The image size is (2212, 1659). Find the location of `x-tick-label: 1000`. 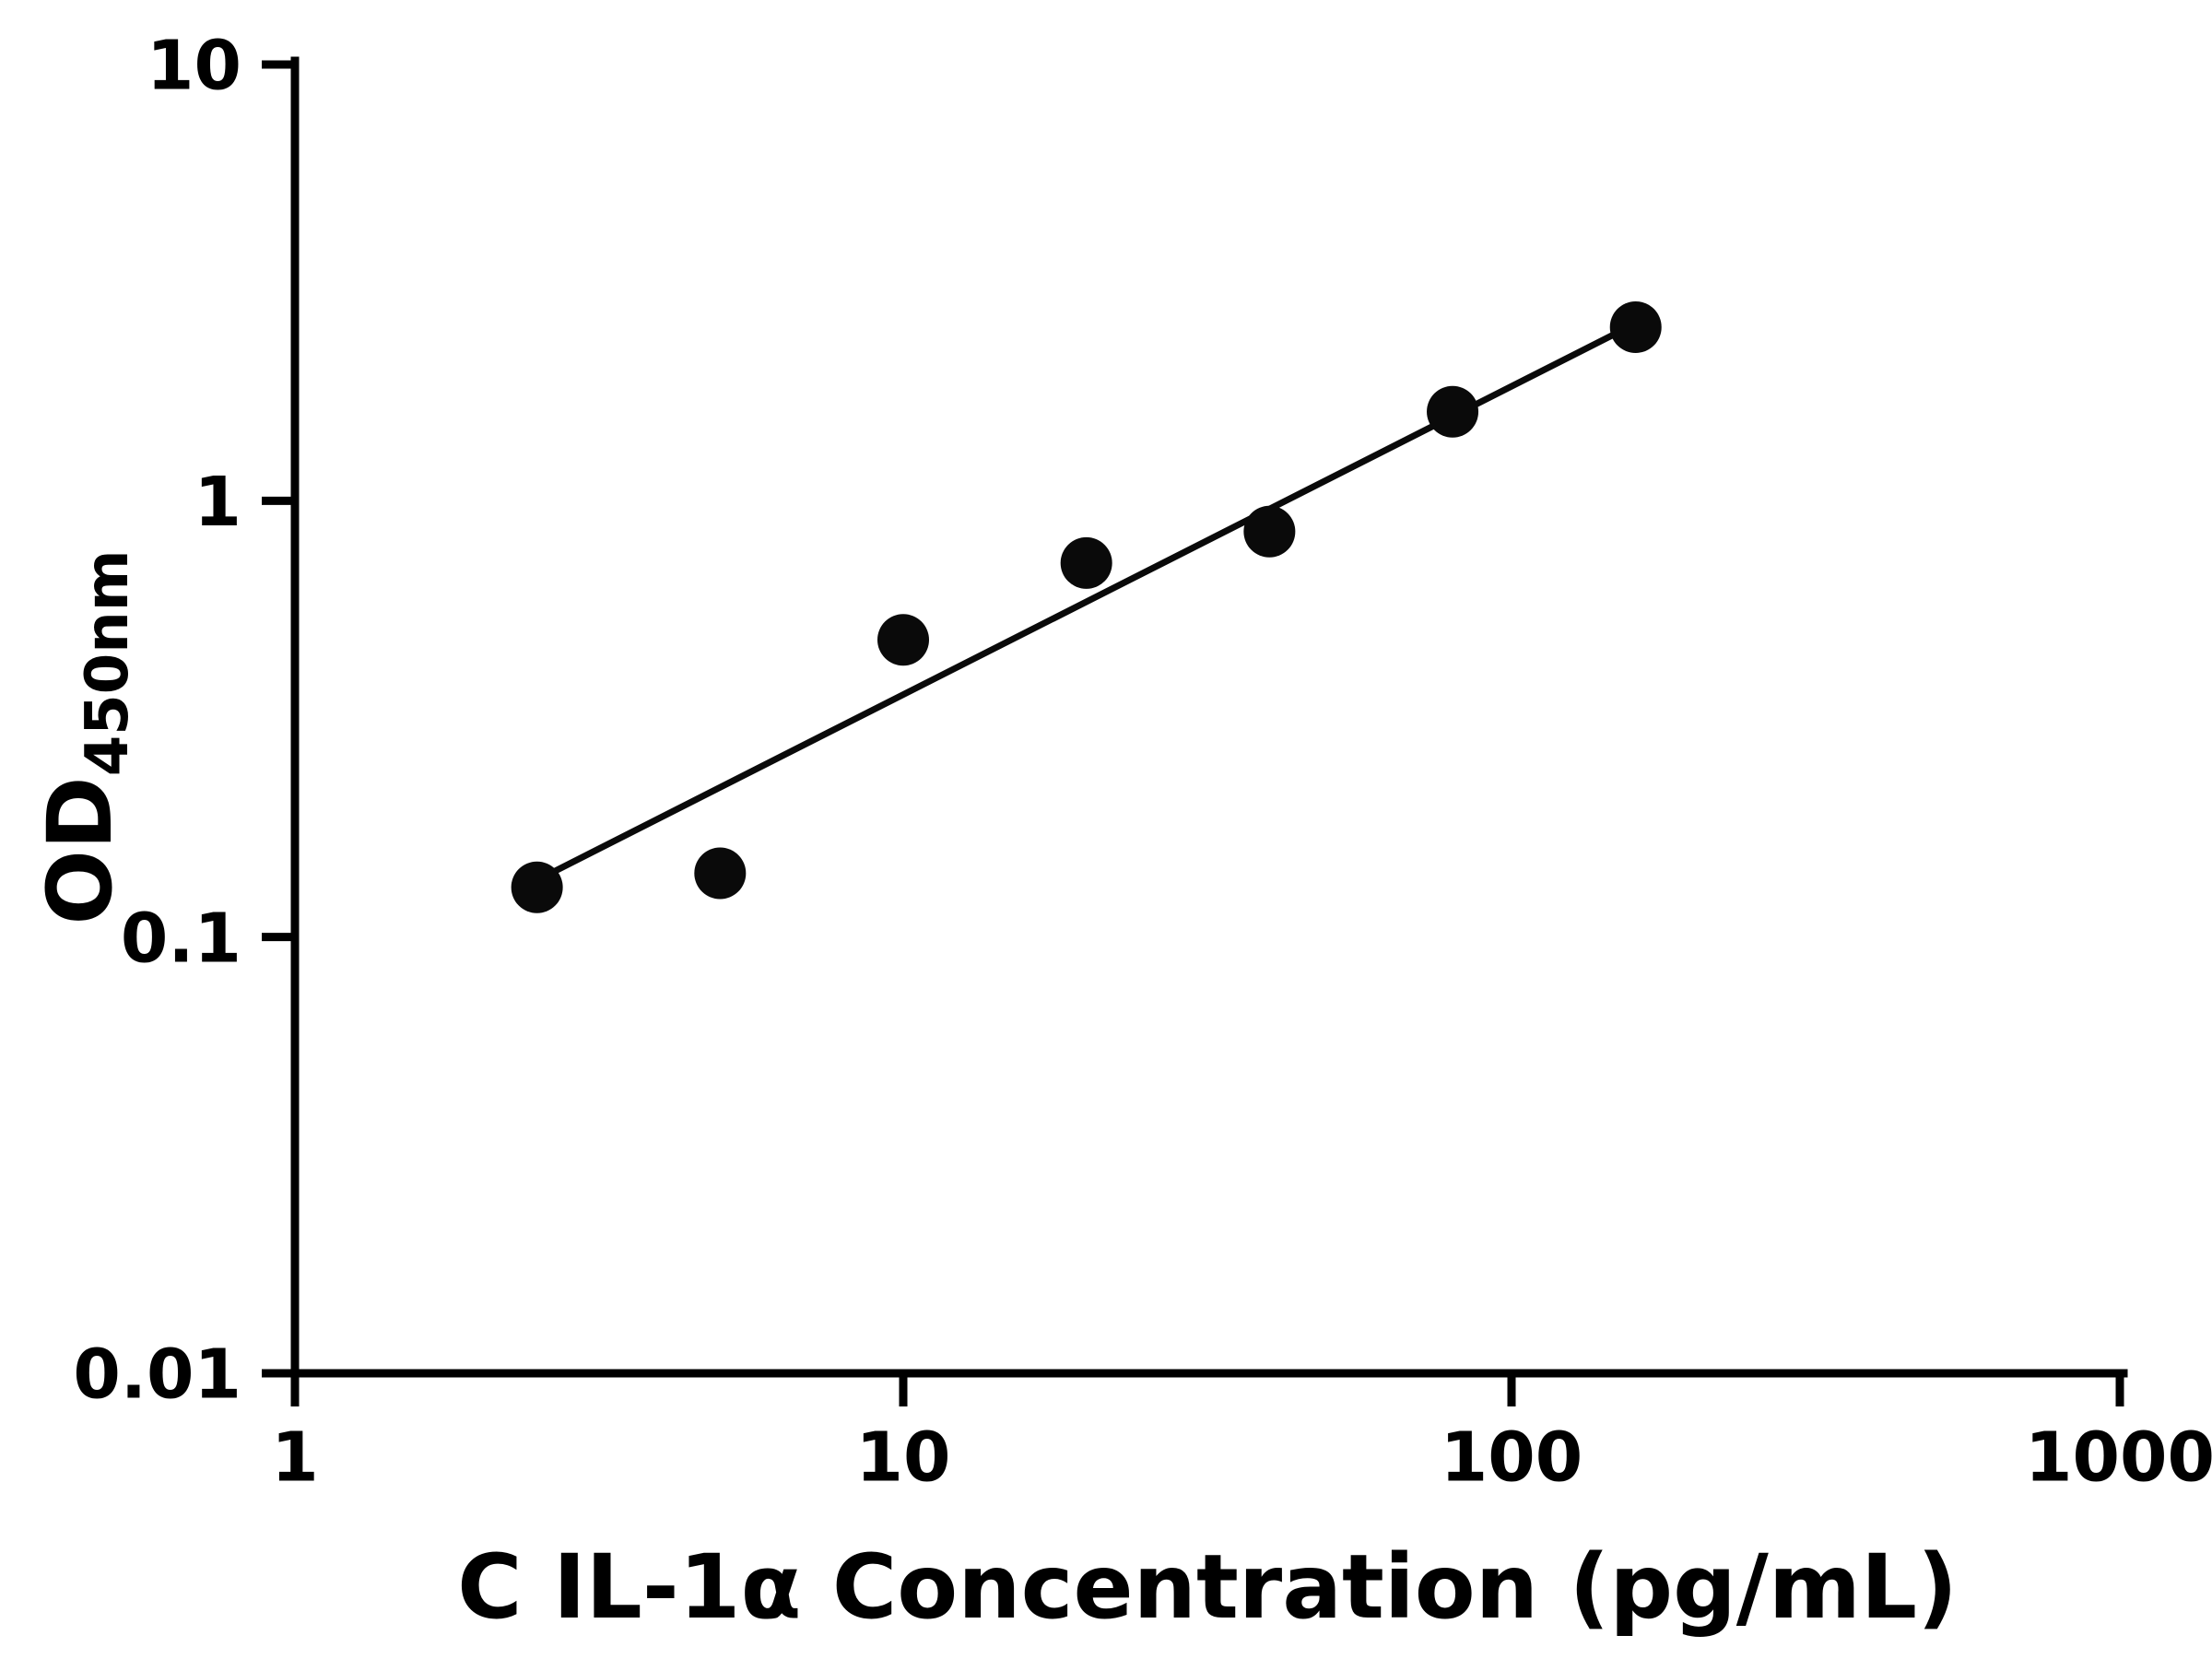

x-tick-label: 1000 is located at coordinates (2118, 1457).